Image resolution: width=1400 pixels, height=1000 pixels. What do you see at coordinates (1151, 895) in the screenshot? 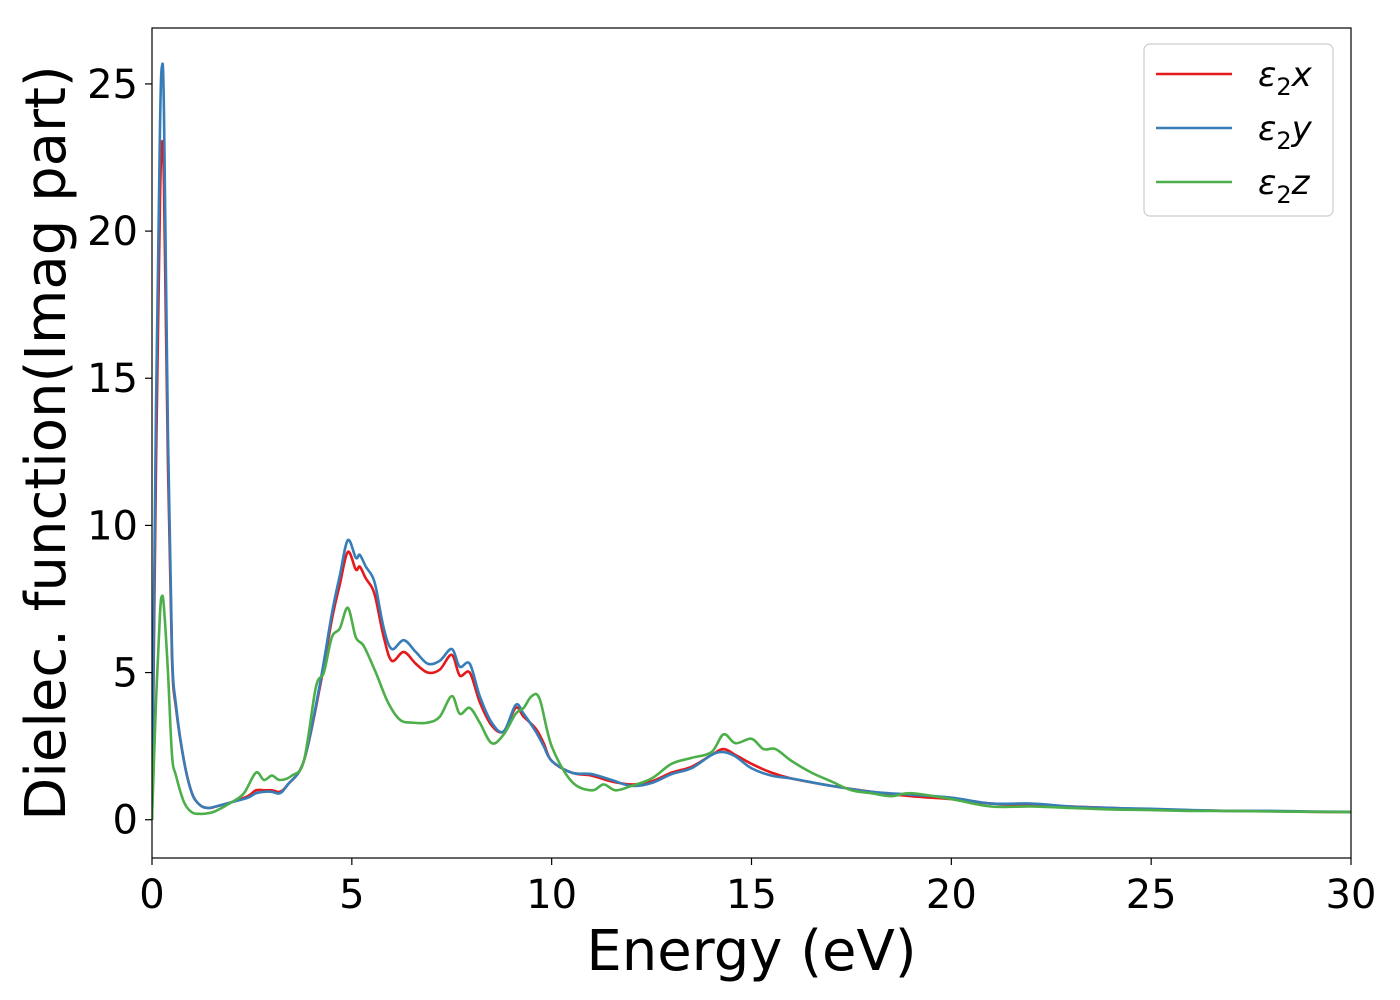
I see `x-tick-label: 25` at bounding box center [1151, 895].